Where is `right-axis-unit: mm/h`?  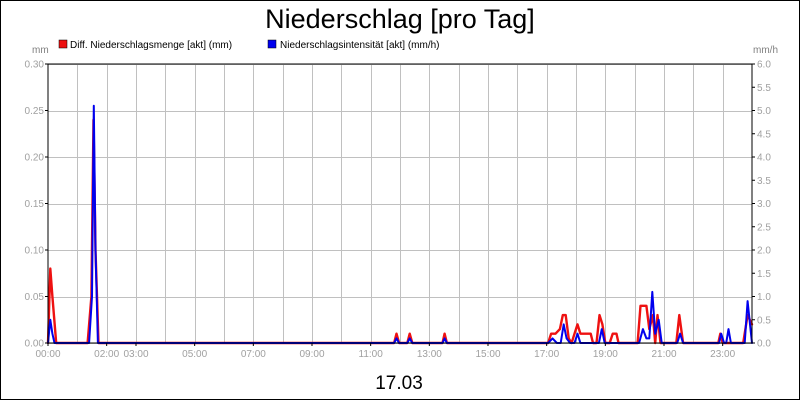 right-axis-unit: mm/h is located at coordinates (765, 50).